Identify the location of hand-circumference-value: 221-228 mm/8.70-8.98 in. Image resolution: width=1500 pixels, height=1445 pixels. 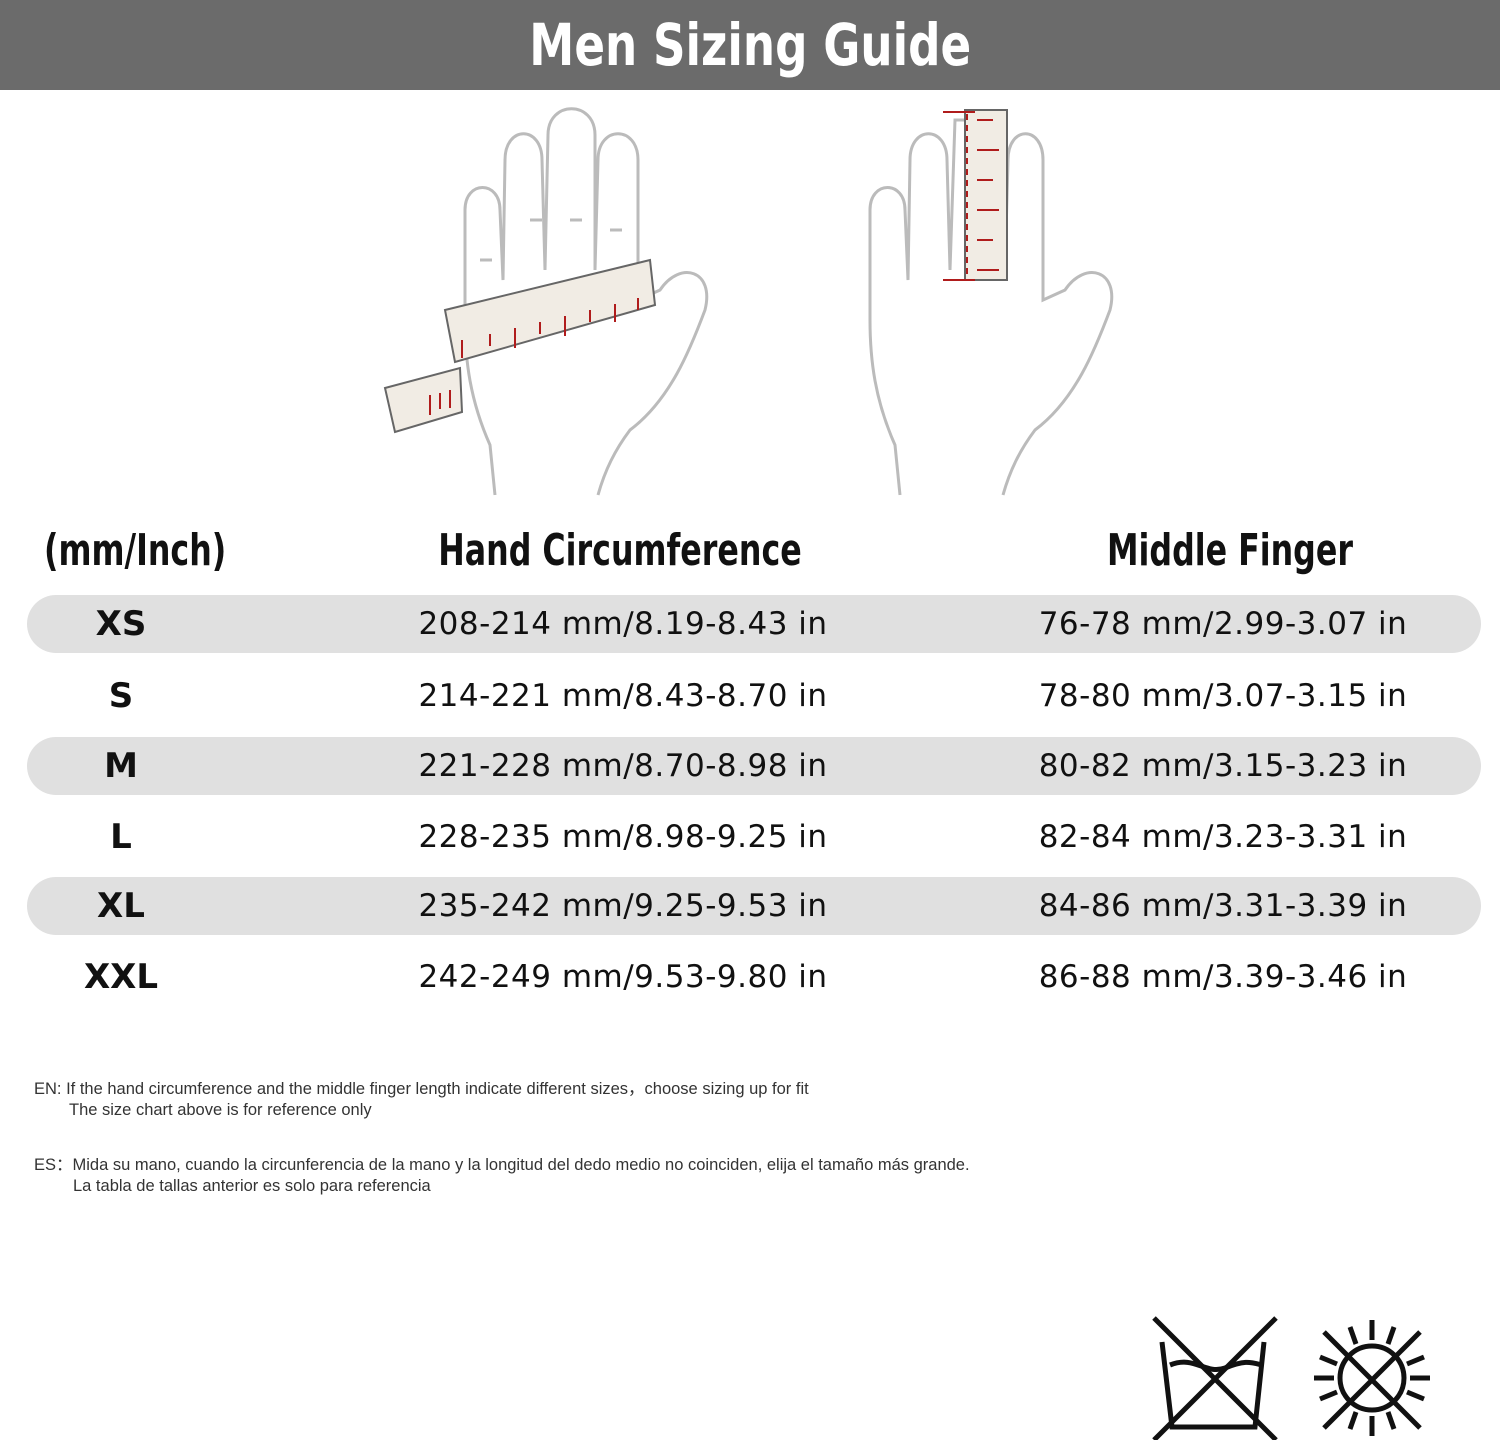
(623, 766).